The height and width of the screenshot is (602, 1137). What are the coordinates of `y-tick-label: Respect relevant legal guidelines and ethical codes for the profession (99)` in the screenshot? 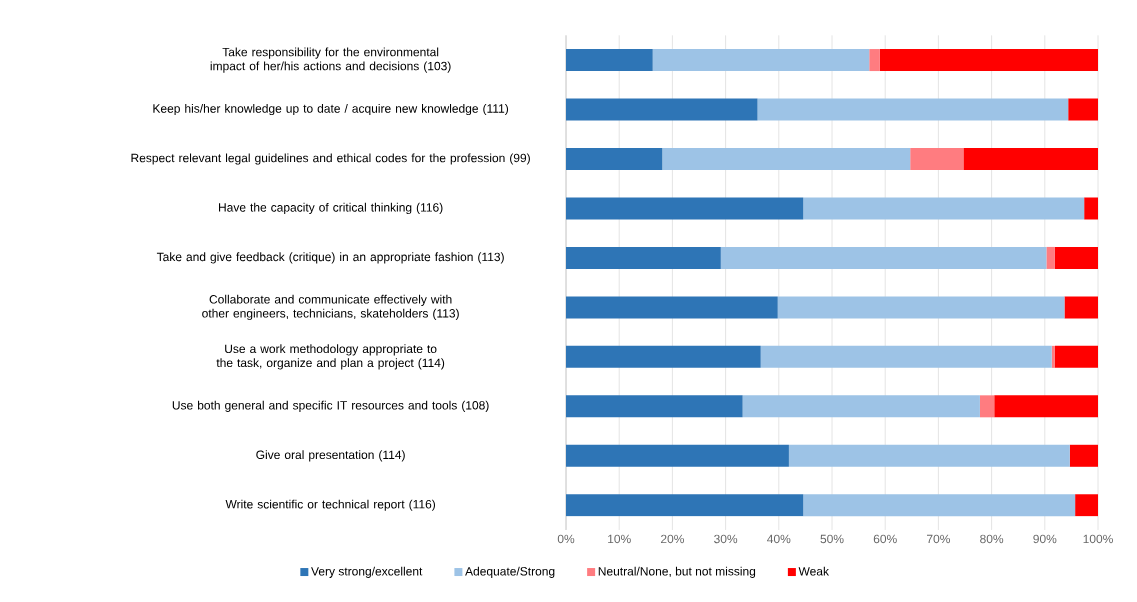 It's located at (330, 159).